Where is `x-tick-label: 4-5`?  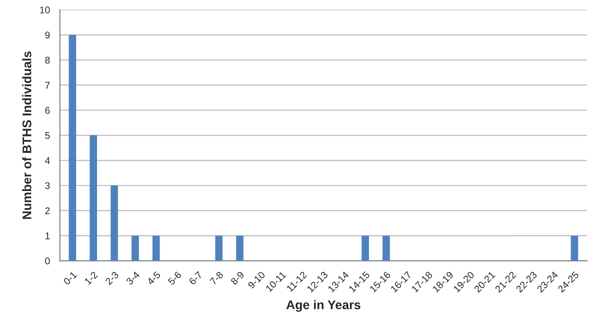 x-tick-label: 4-5 is located at coordinates (153, 278).